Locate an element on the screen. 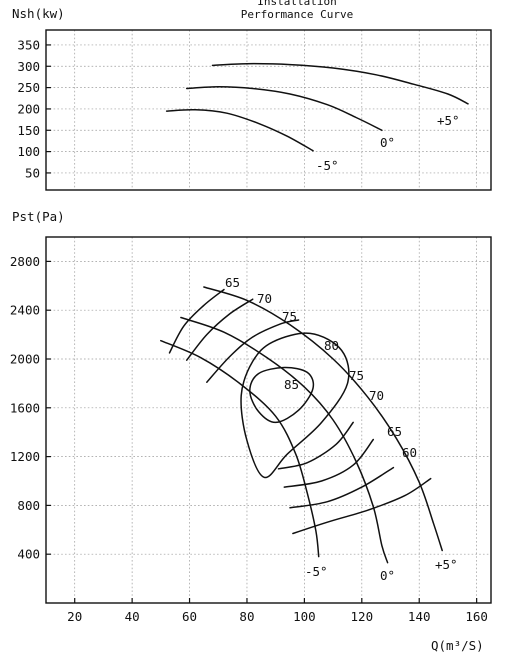 The height and width of the screenshot is (657, 506). x-tick-label: 40 is located at coordinates (132, 616).